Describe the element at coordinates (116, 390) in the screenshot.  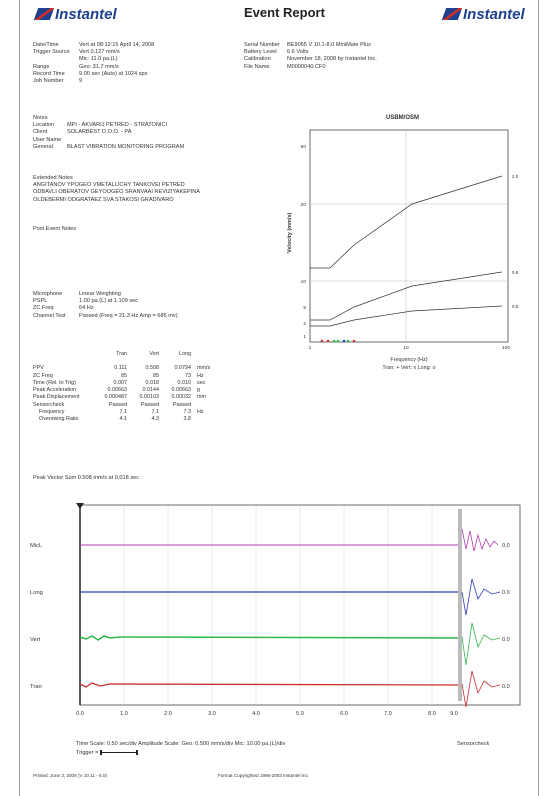
I see `table-row: Peak Acceleration 0.00663 0.0144 0.00663 g` at that location.